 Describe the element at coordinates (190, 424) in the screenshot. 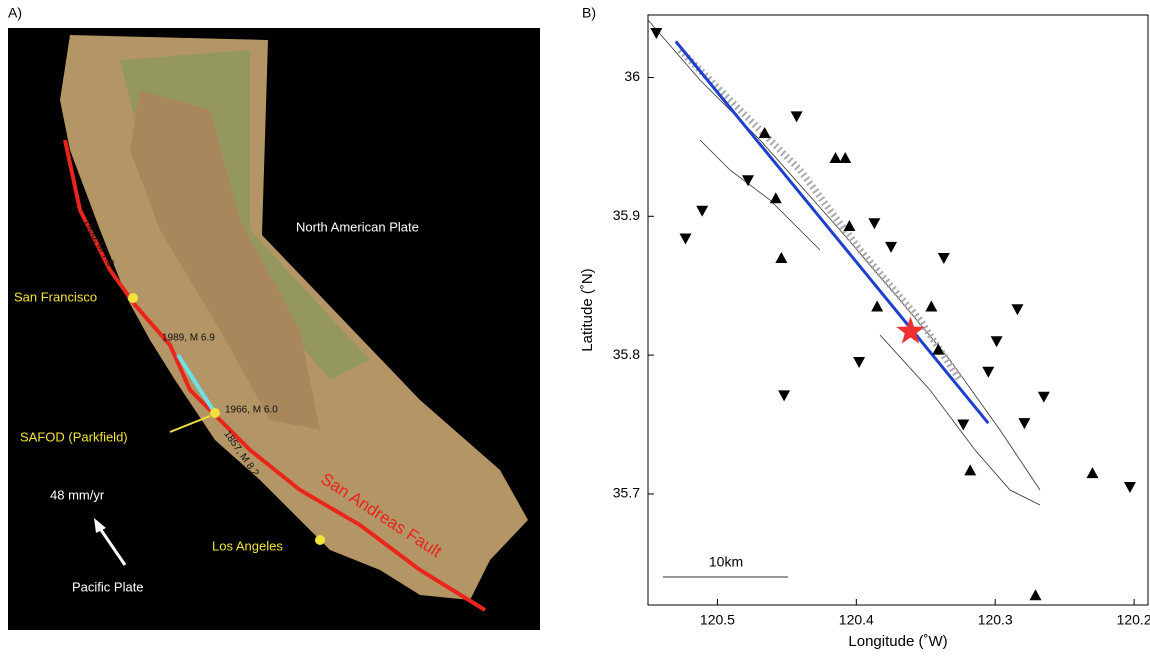

I see `pointer` at that location.